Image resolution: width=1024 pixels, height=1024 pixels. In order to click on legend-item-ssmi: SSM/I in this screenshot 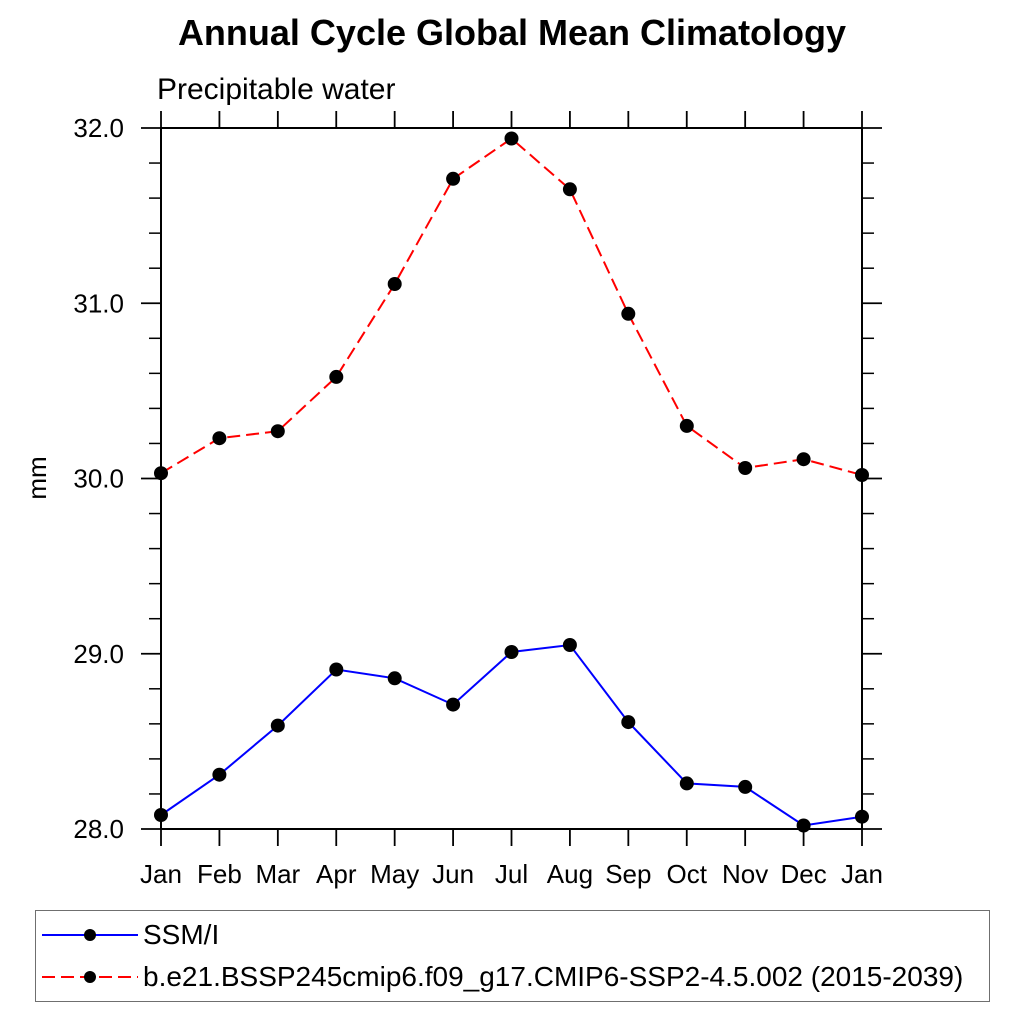, I will do `click(514, 935)`.